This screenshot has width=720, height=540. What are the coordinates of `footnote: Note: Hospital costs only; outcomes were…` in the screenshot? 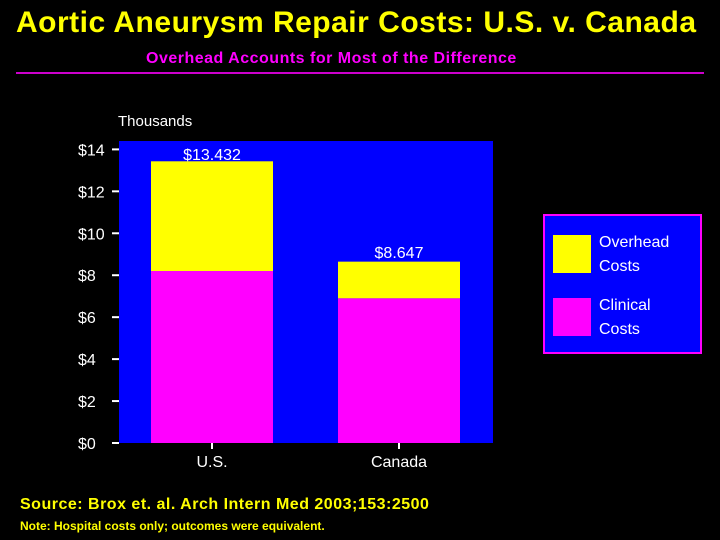 It's located at (172, 526).